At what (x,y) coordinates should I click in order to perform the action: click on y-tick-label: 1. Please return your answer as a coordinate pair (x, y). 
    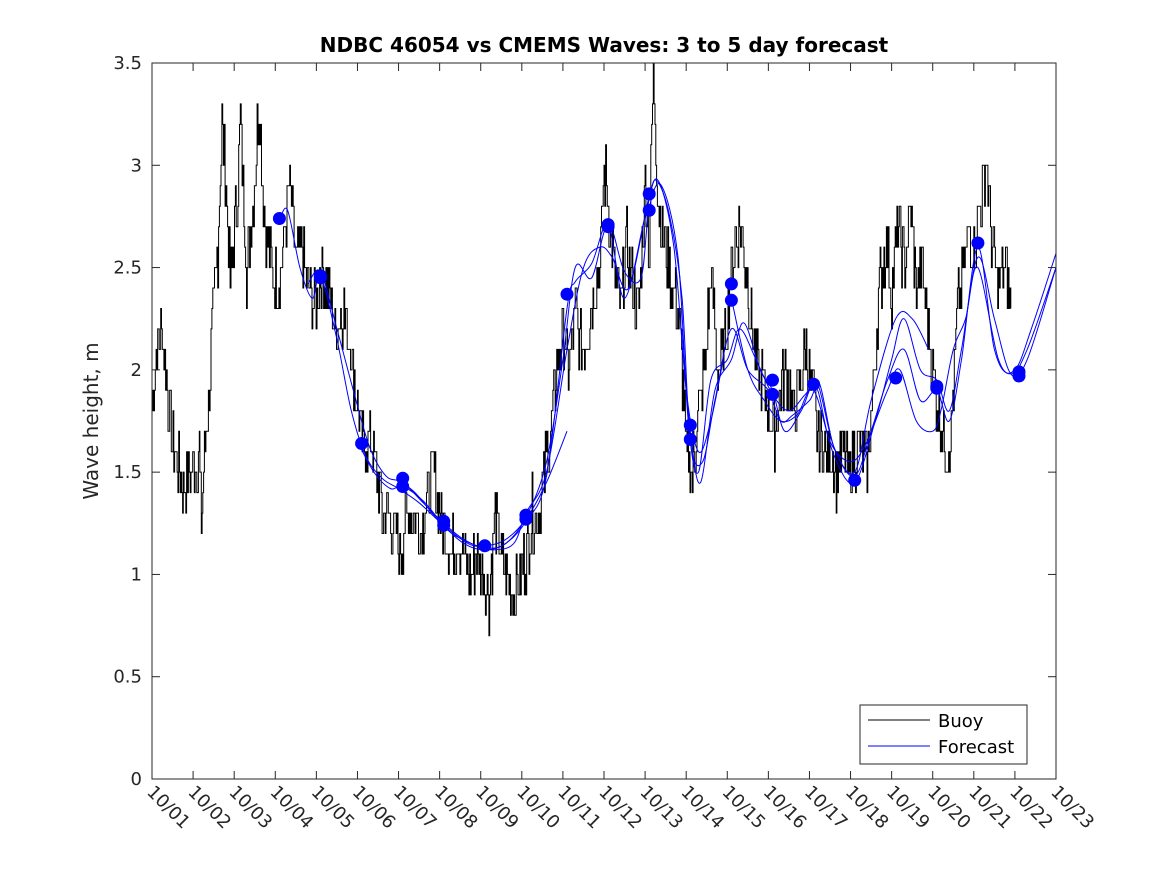
    Looking at the image, I should click on (136, 574).